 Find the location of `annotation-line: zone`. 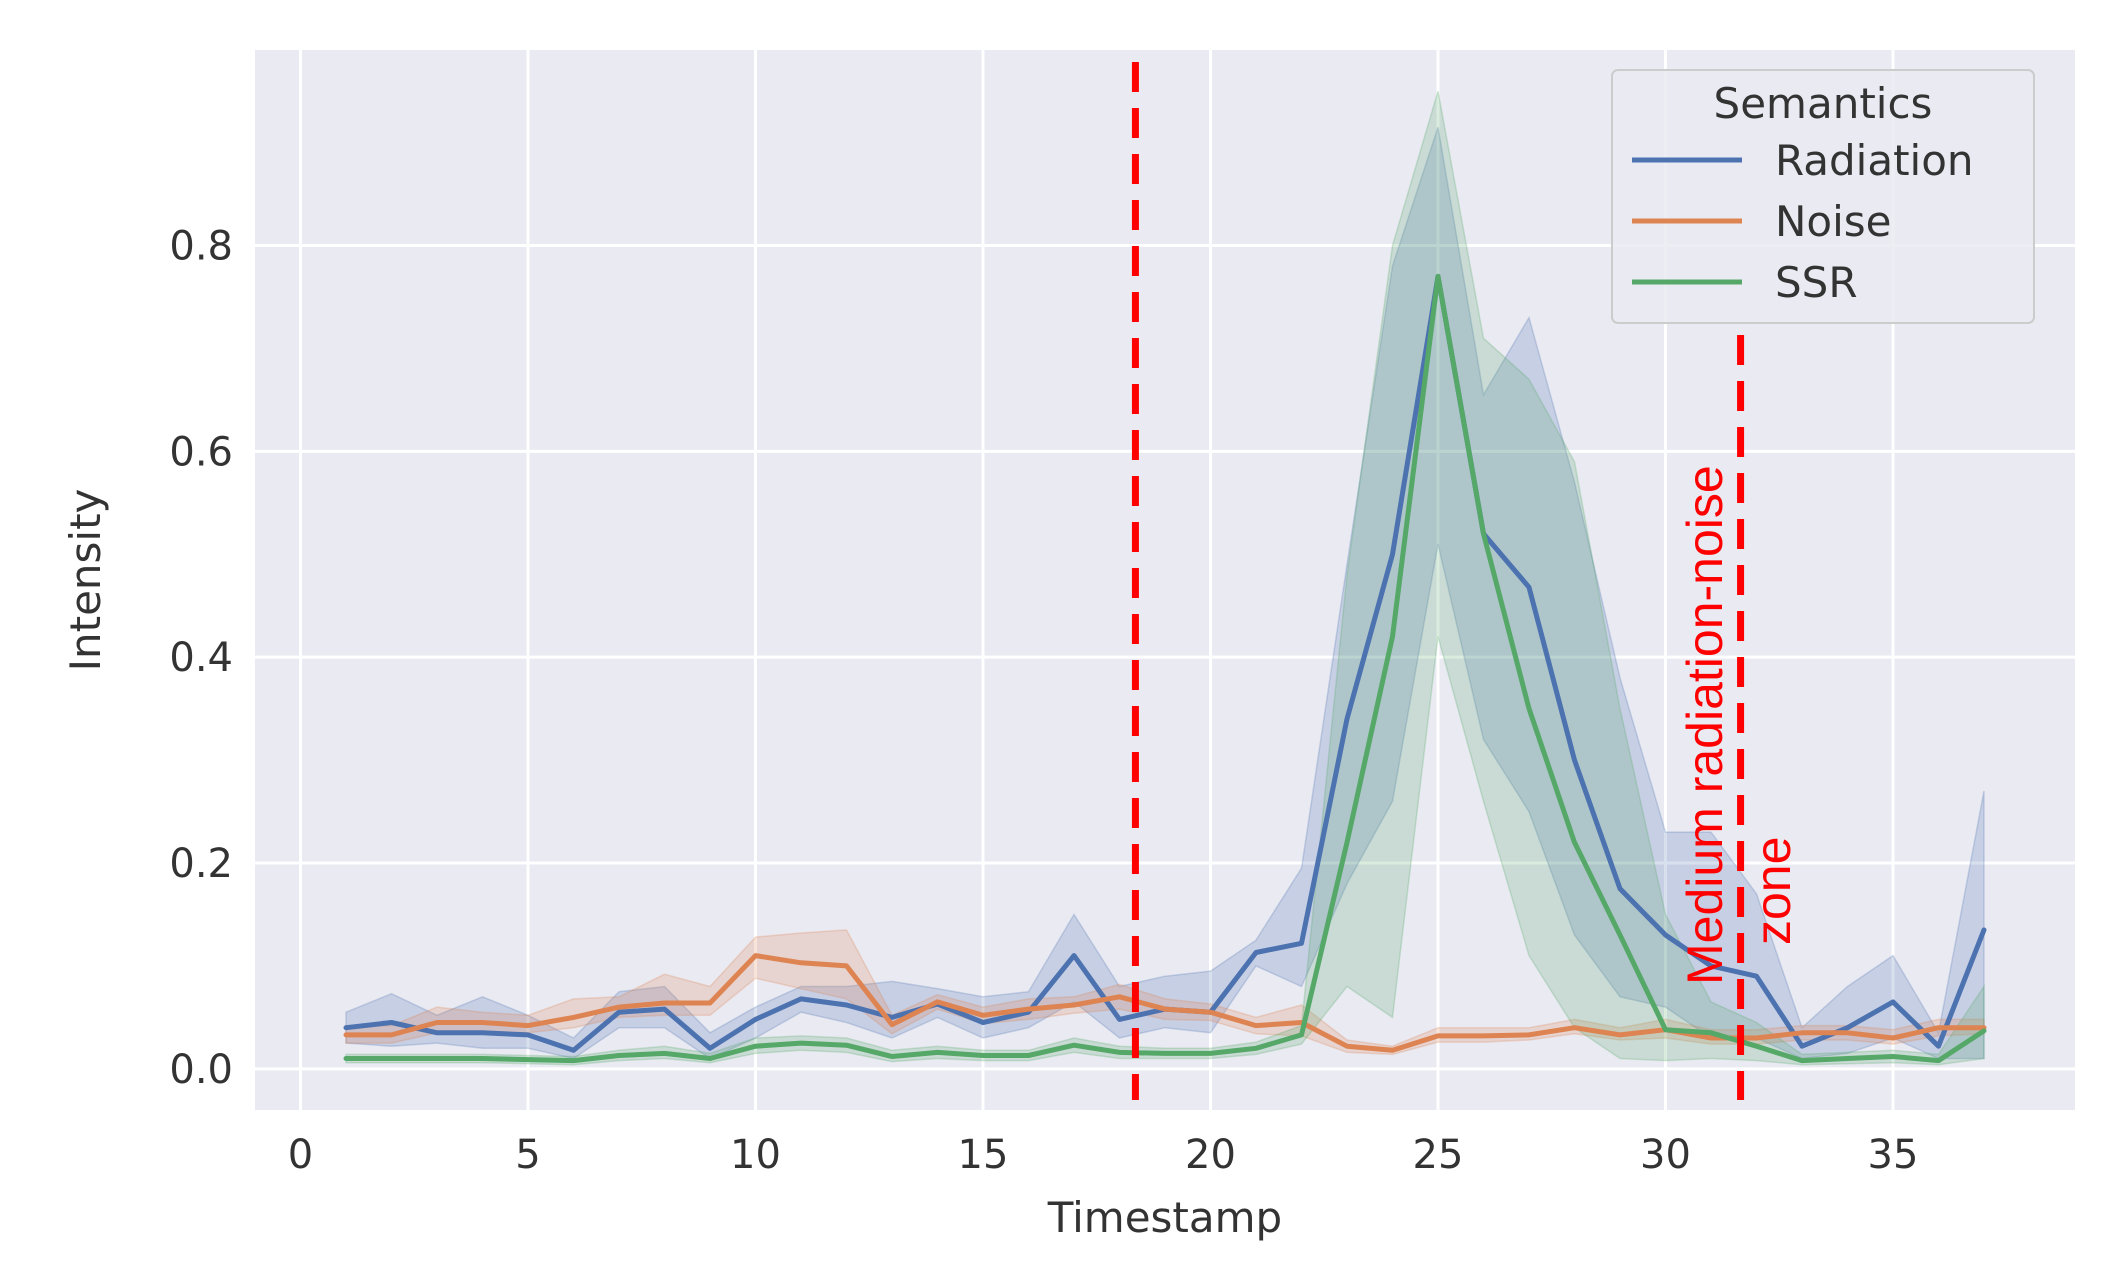

annotation-line: zone is located at coordinates (1773, 891).